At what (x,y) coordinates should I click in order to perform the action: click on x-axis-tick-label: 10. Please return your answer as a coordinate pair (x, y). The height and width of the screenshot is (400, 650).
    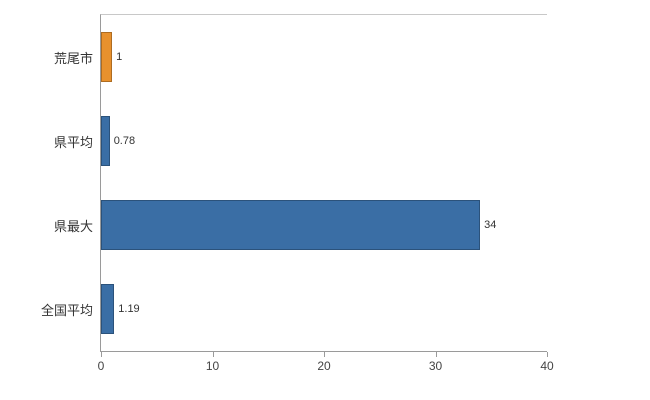
    Looking at the image, I should click on (212, 366).